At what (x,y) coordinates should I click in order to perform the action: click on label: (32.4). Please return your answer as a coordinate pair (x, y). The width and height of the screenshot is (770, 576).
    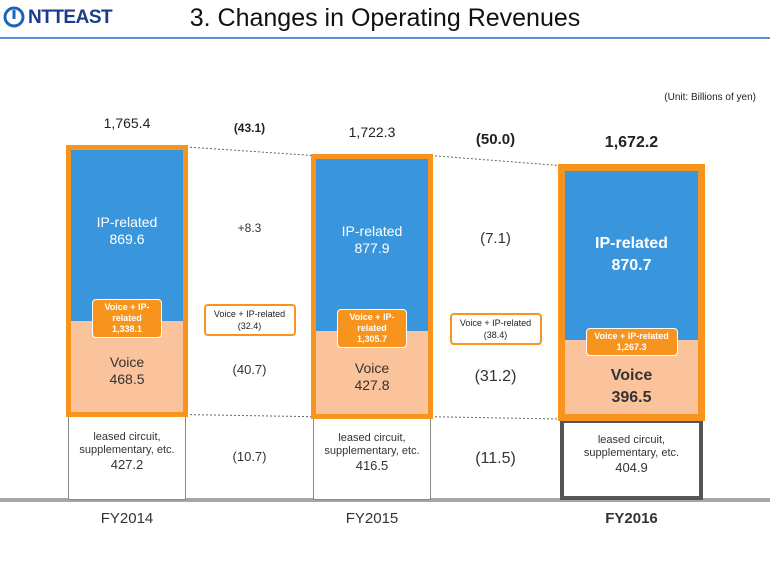
    Looking at the image, I should click on (249, 326).